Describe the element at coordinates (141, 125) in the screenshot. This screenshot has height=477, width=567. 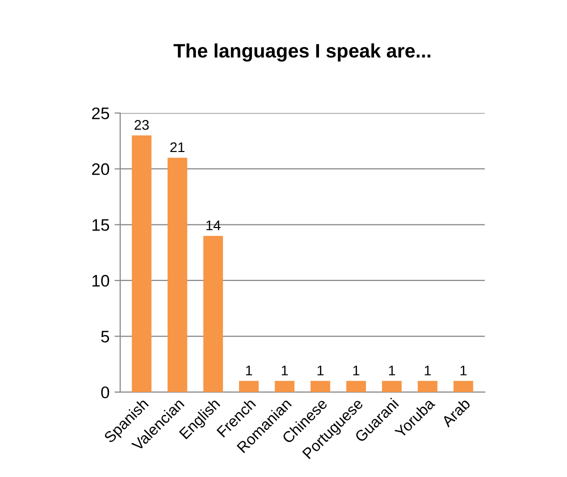
I see `data-label: 23` at that location.